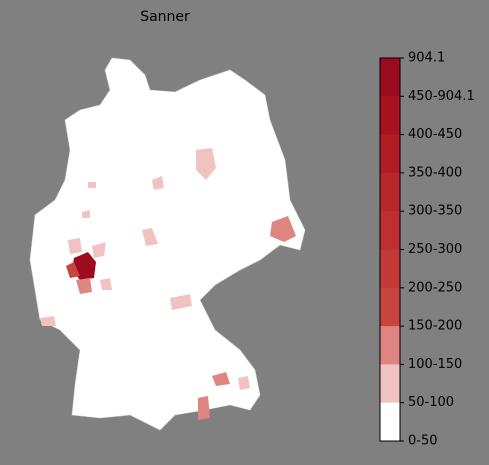 Image resolution: width=489 pixels, height=465 pixels. Describe the element at coordinates (165, 17) in the screenshot. I see `map-title: Sanner` at that location.